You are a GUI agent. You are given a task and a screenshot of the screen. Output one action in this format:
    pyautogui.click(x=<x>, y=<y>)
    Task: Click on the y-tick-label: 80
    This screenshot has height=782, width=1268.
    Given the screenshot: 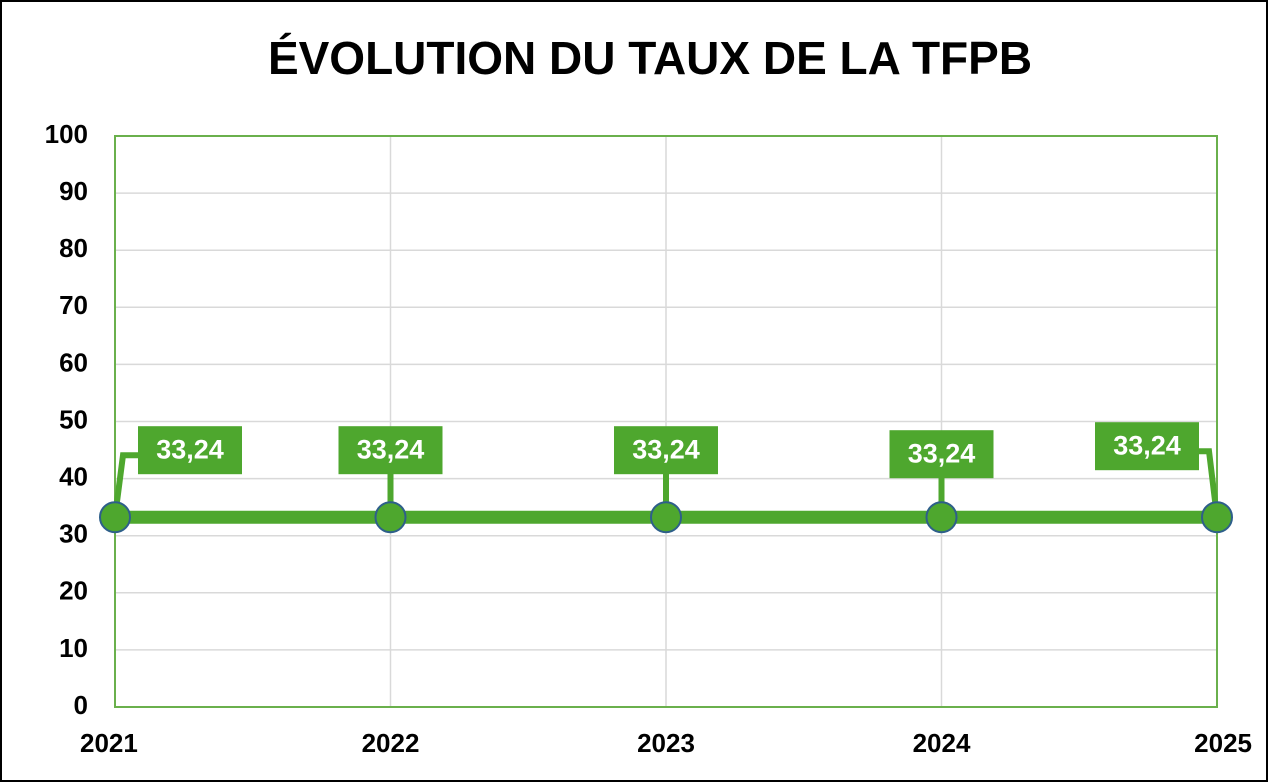 What is the action you would take?
    pyautogui.click(x=73, y=248)
    